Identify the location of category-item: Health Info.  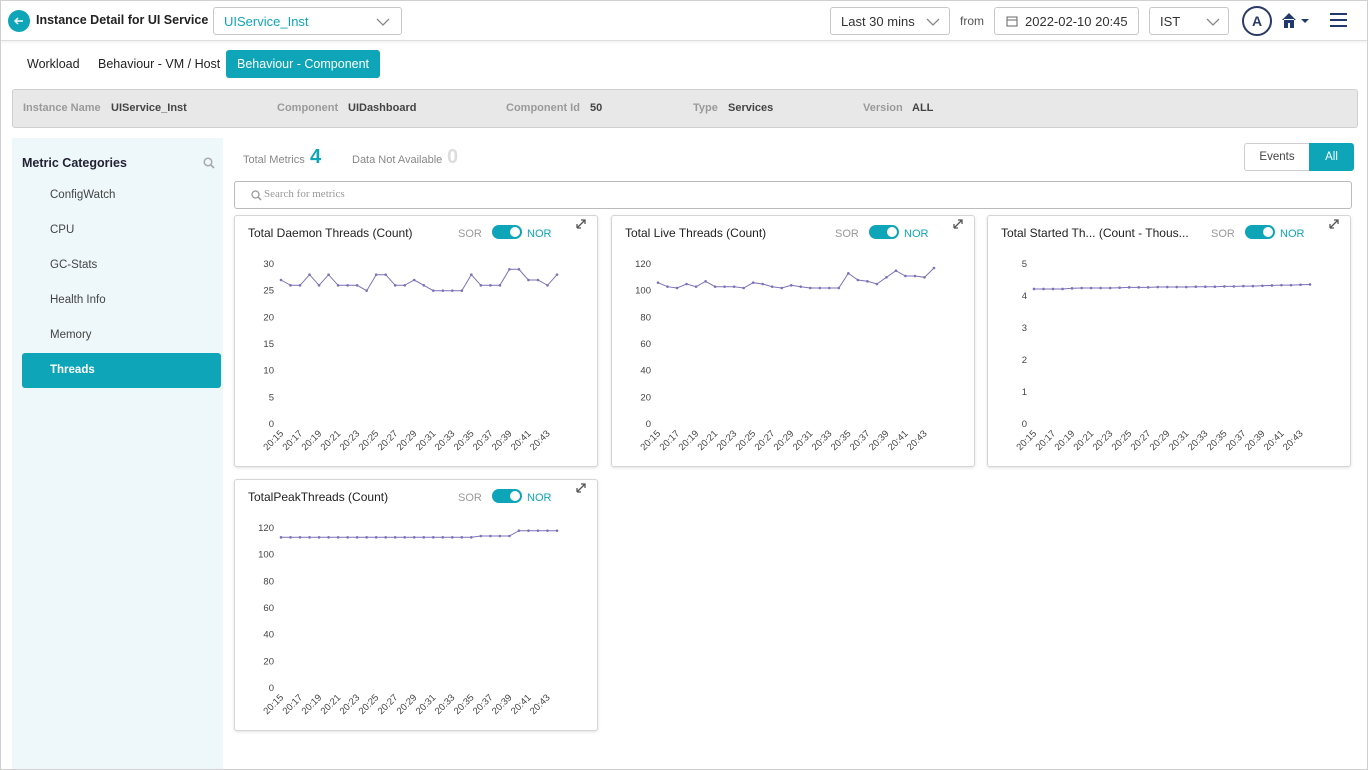
(121, 300).